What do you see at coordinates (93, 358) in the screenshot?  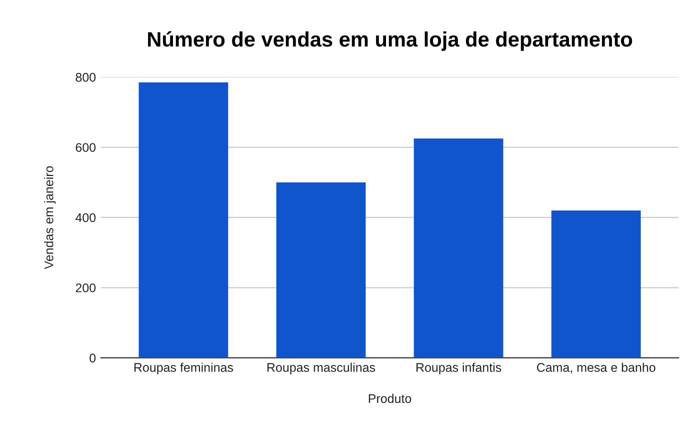 I see `y-tick-label: 0` at bounding box center [93, 358].